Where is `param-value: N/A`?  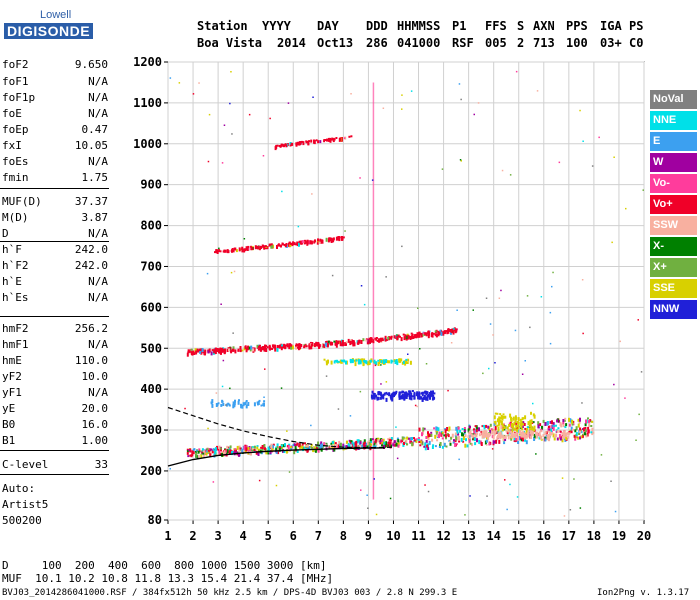 param-value: N/A is located at coordinates (98, 233).